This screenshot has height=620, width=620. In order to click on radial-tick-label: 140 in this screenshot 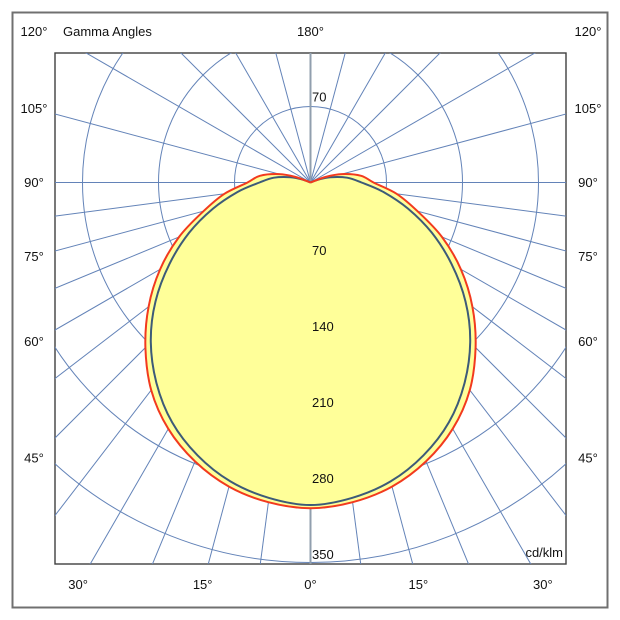, I will do `click(323, 326)`.